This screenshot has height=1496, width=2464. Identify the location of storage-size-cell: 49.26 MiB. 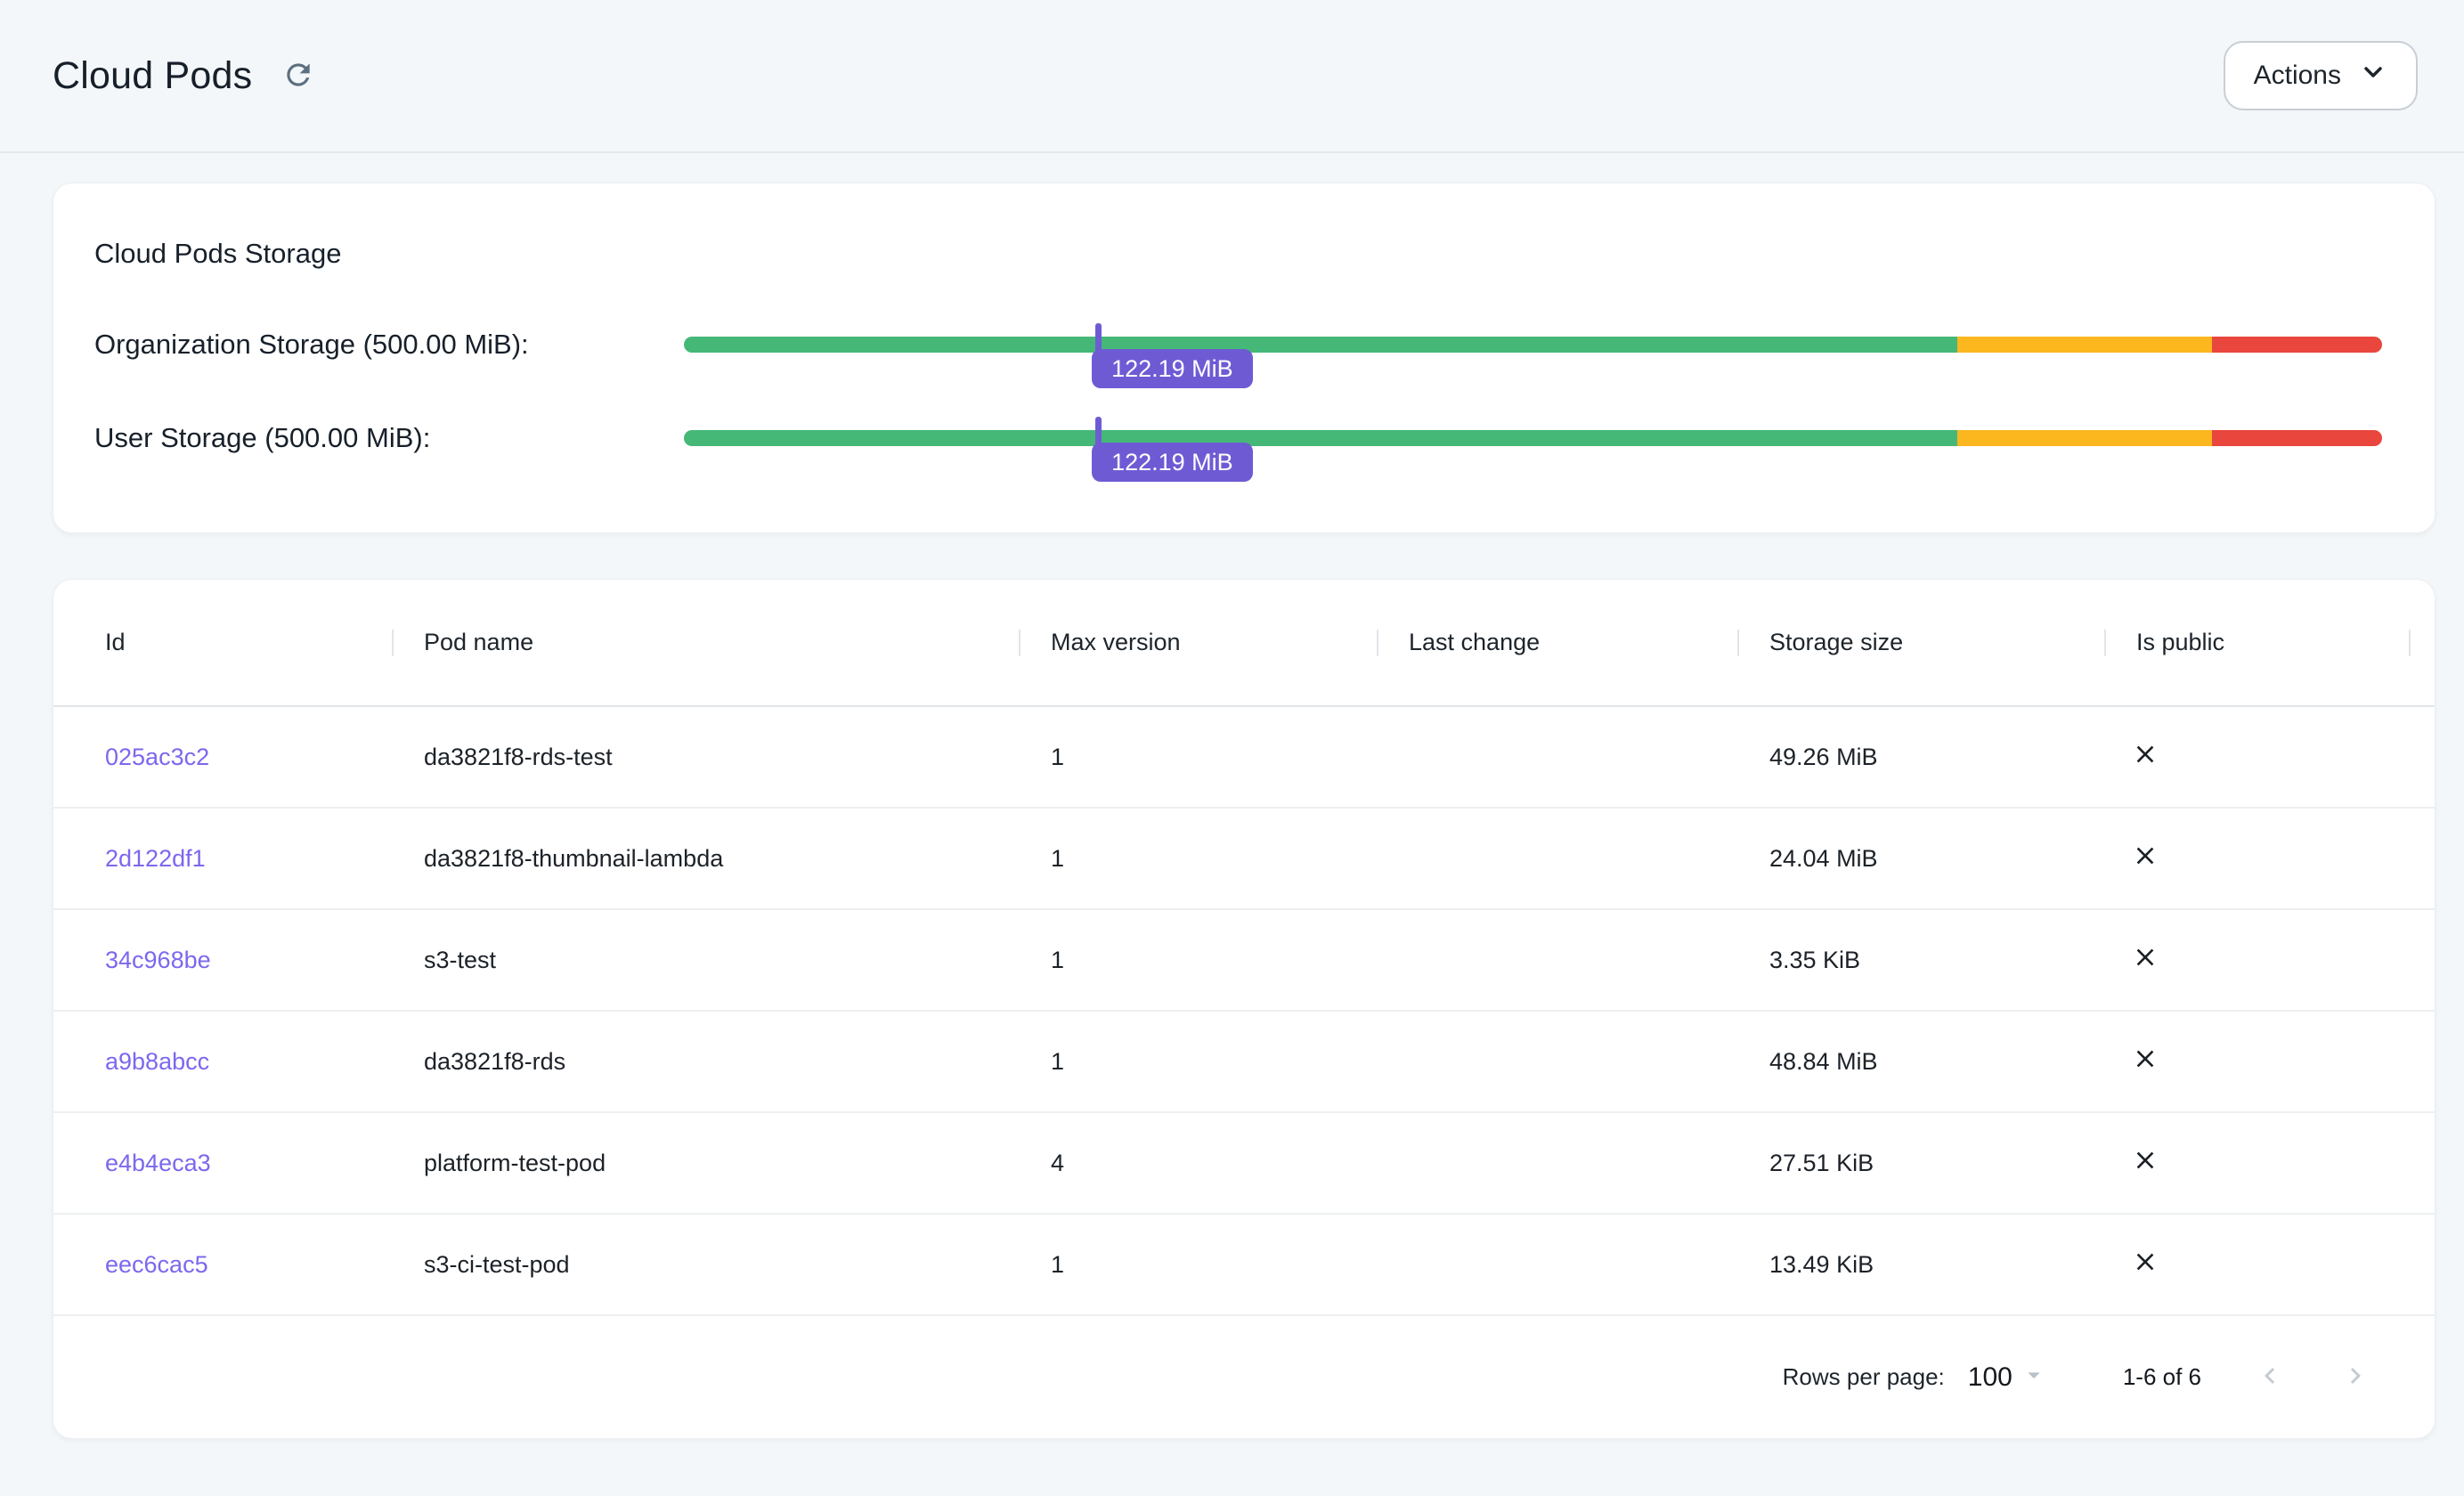
(1823, 756).